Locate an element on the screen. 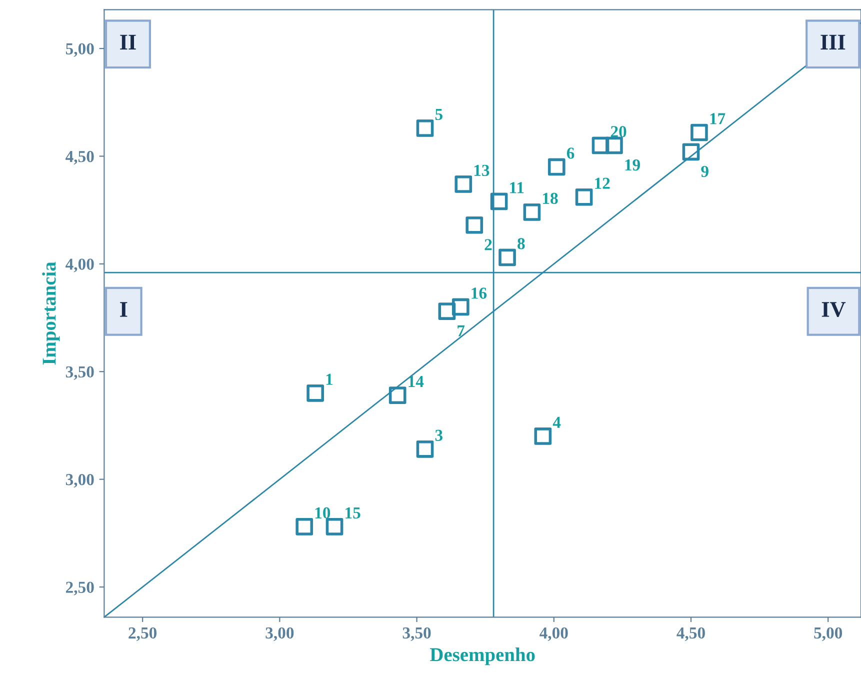 Image resolution: width=861 pixels, height=695 pixels. annotation: 4 is located at coordinates (556, 422).